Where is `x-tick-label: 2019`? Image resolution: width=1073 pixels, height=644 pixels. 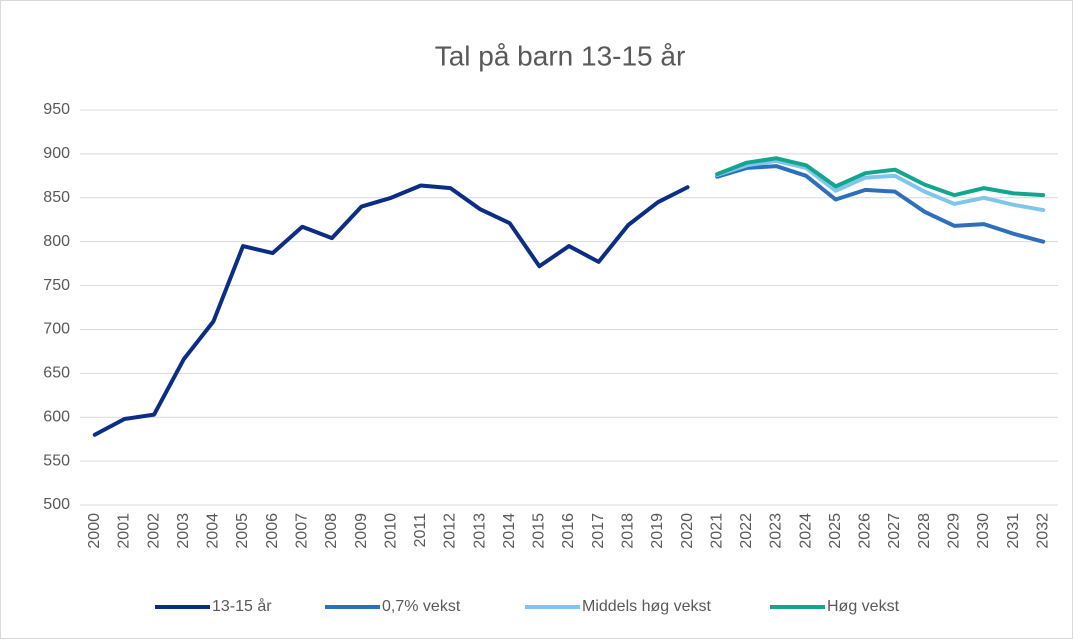 x-tick-label: 2019 is located at coordinates (657, 531).